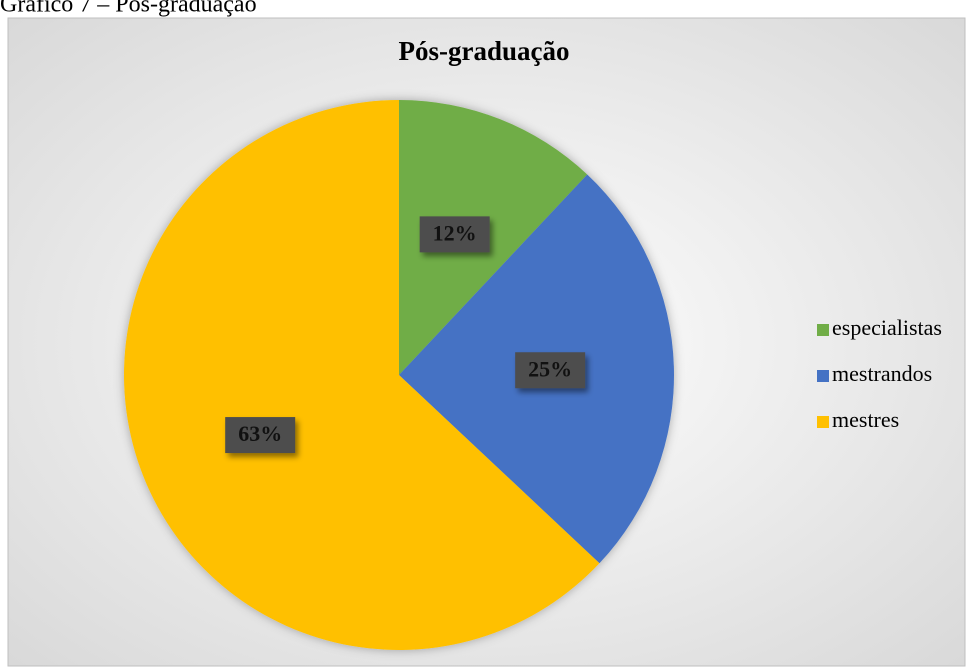  What do you see at coordinates (865, 419) in the screenshot?
I see `legend-label: mestres` at bounding box center [865, 419].